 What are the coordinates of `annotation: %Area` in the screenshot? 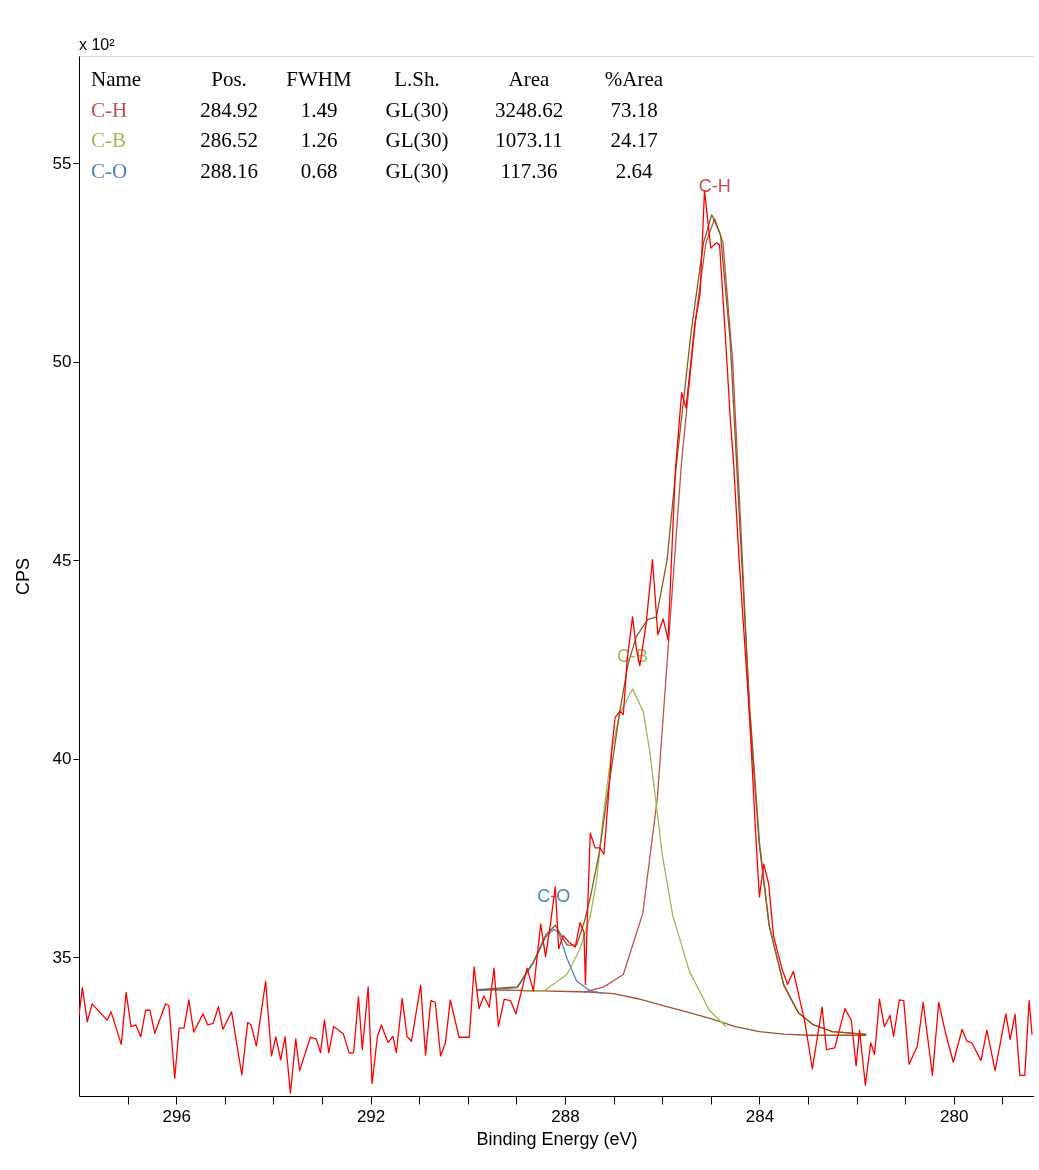 It's located at (634, 79).